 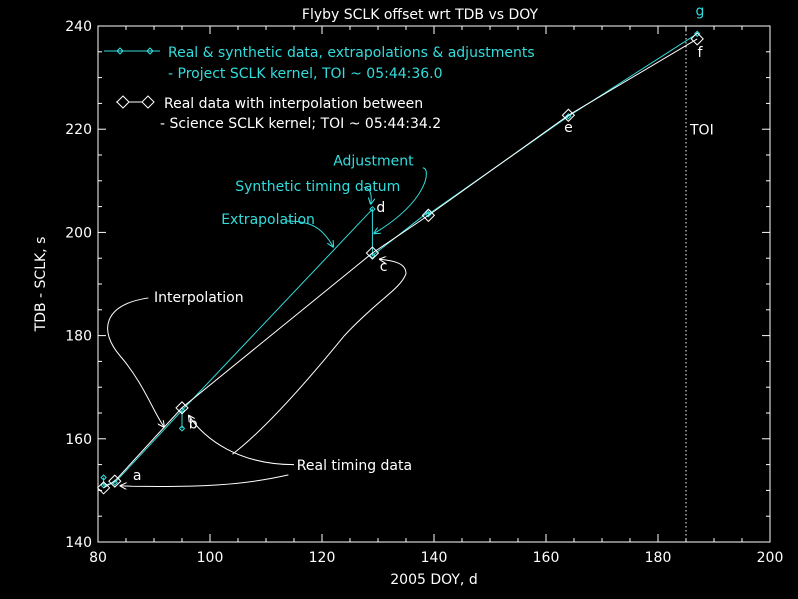 What do you see at coordinates (701, 53) in the screenshot?
I see `point-label: f` at bounding box center [701, 53].